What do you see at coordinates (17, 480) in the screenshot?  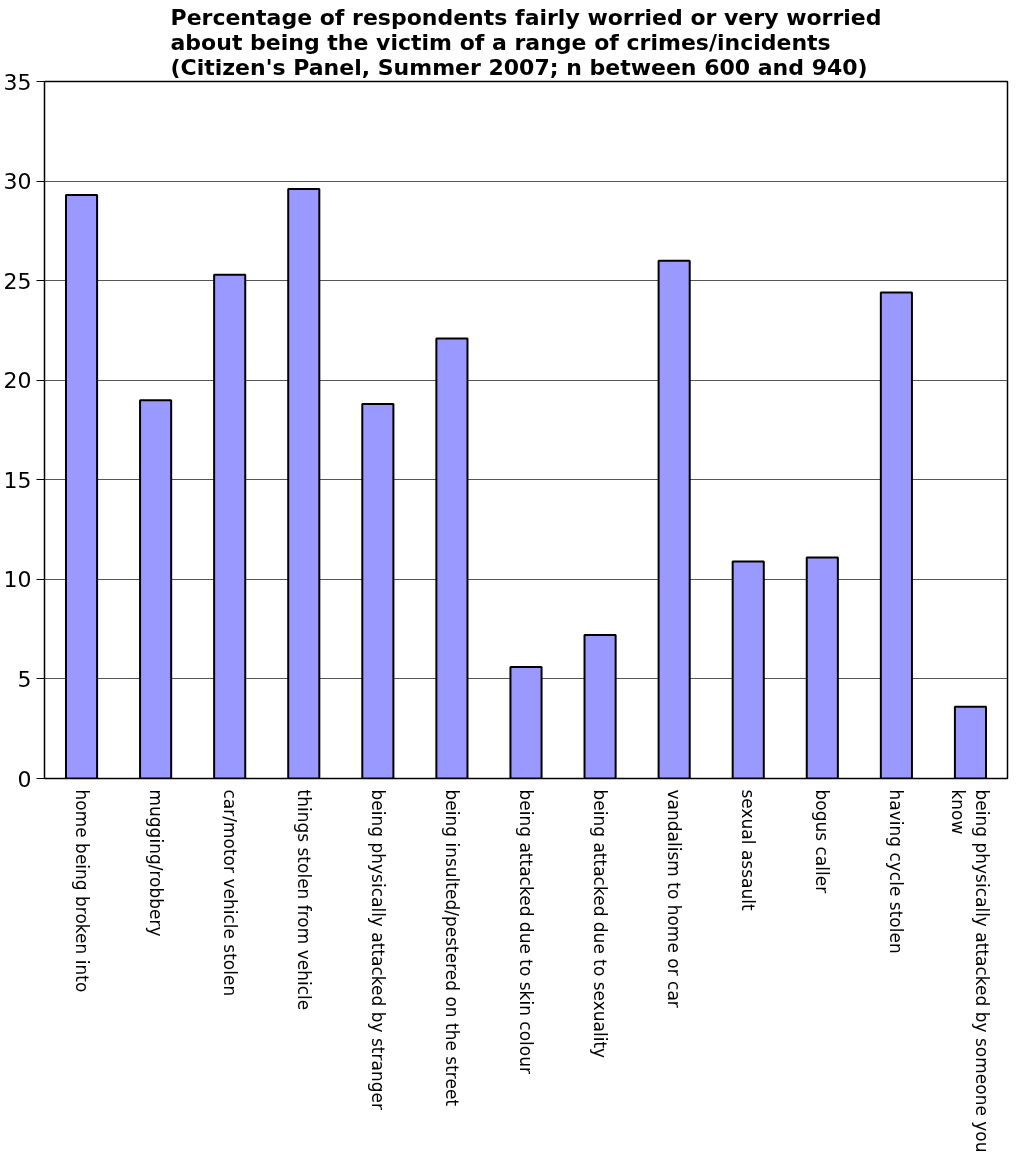 I see `y-tick-label: 15` at bounding box center [17, 480].